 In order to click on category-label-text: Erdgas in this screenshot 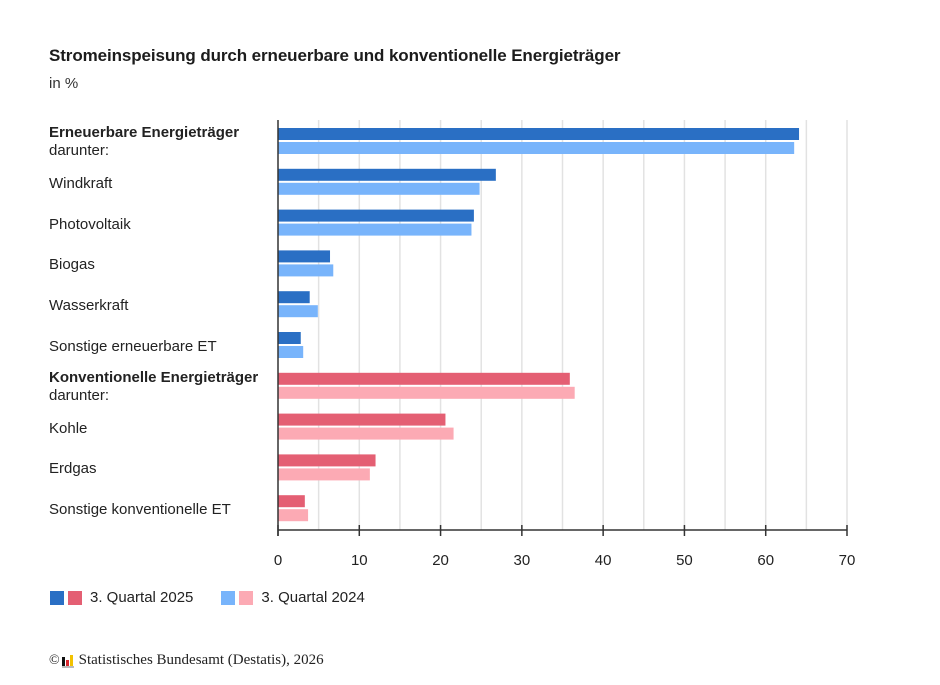, I will do `click(73, 469)`.